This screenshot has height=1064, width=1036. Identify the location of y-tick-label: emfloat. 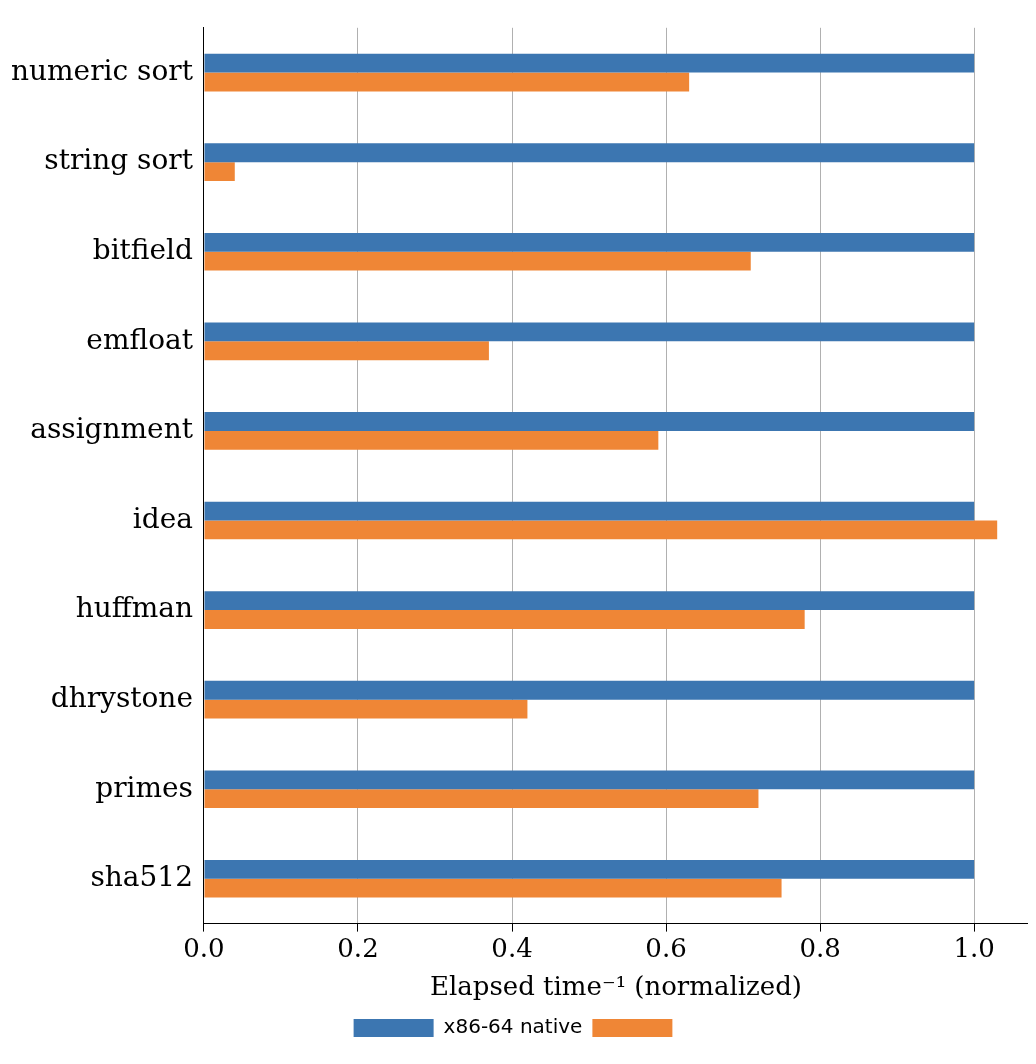
(140, 339).